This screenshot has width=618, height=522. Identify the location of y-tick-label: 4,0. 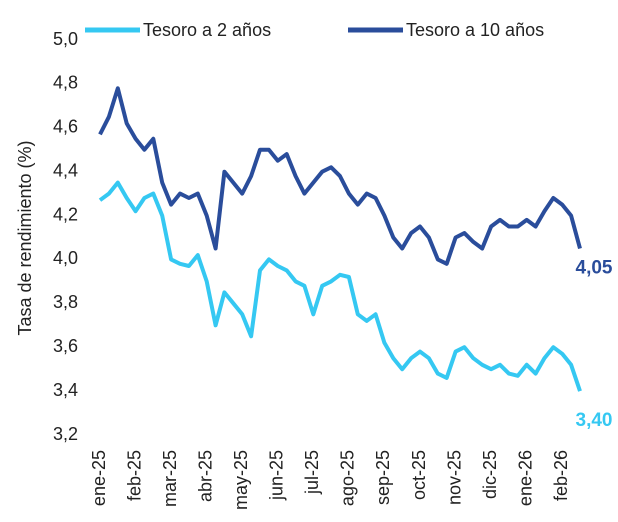
(65, 258).